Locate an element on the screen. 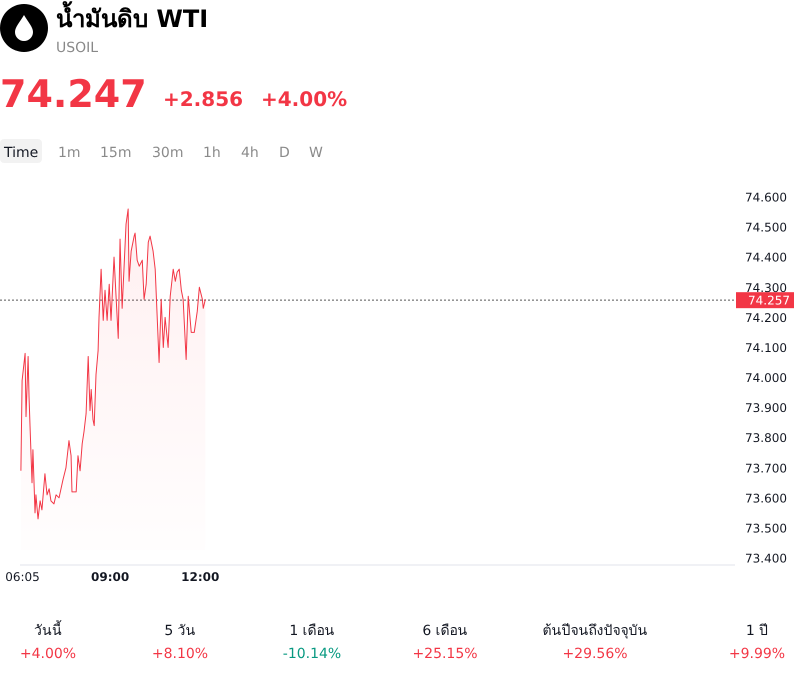 The image size is (800, 673). text: +4.00% is located at coordinates (304, 99).